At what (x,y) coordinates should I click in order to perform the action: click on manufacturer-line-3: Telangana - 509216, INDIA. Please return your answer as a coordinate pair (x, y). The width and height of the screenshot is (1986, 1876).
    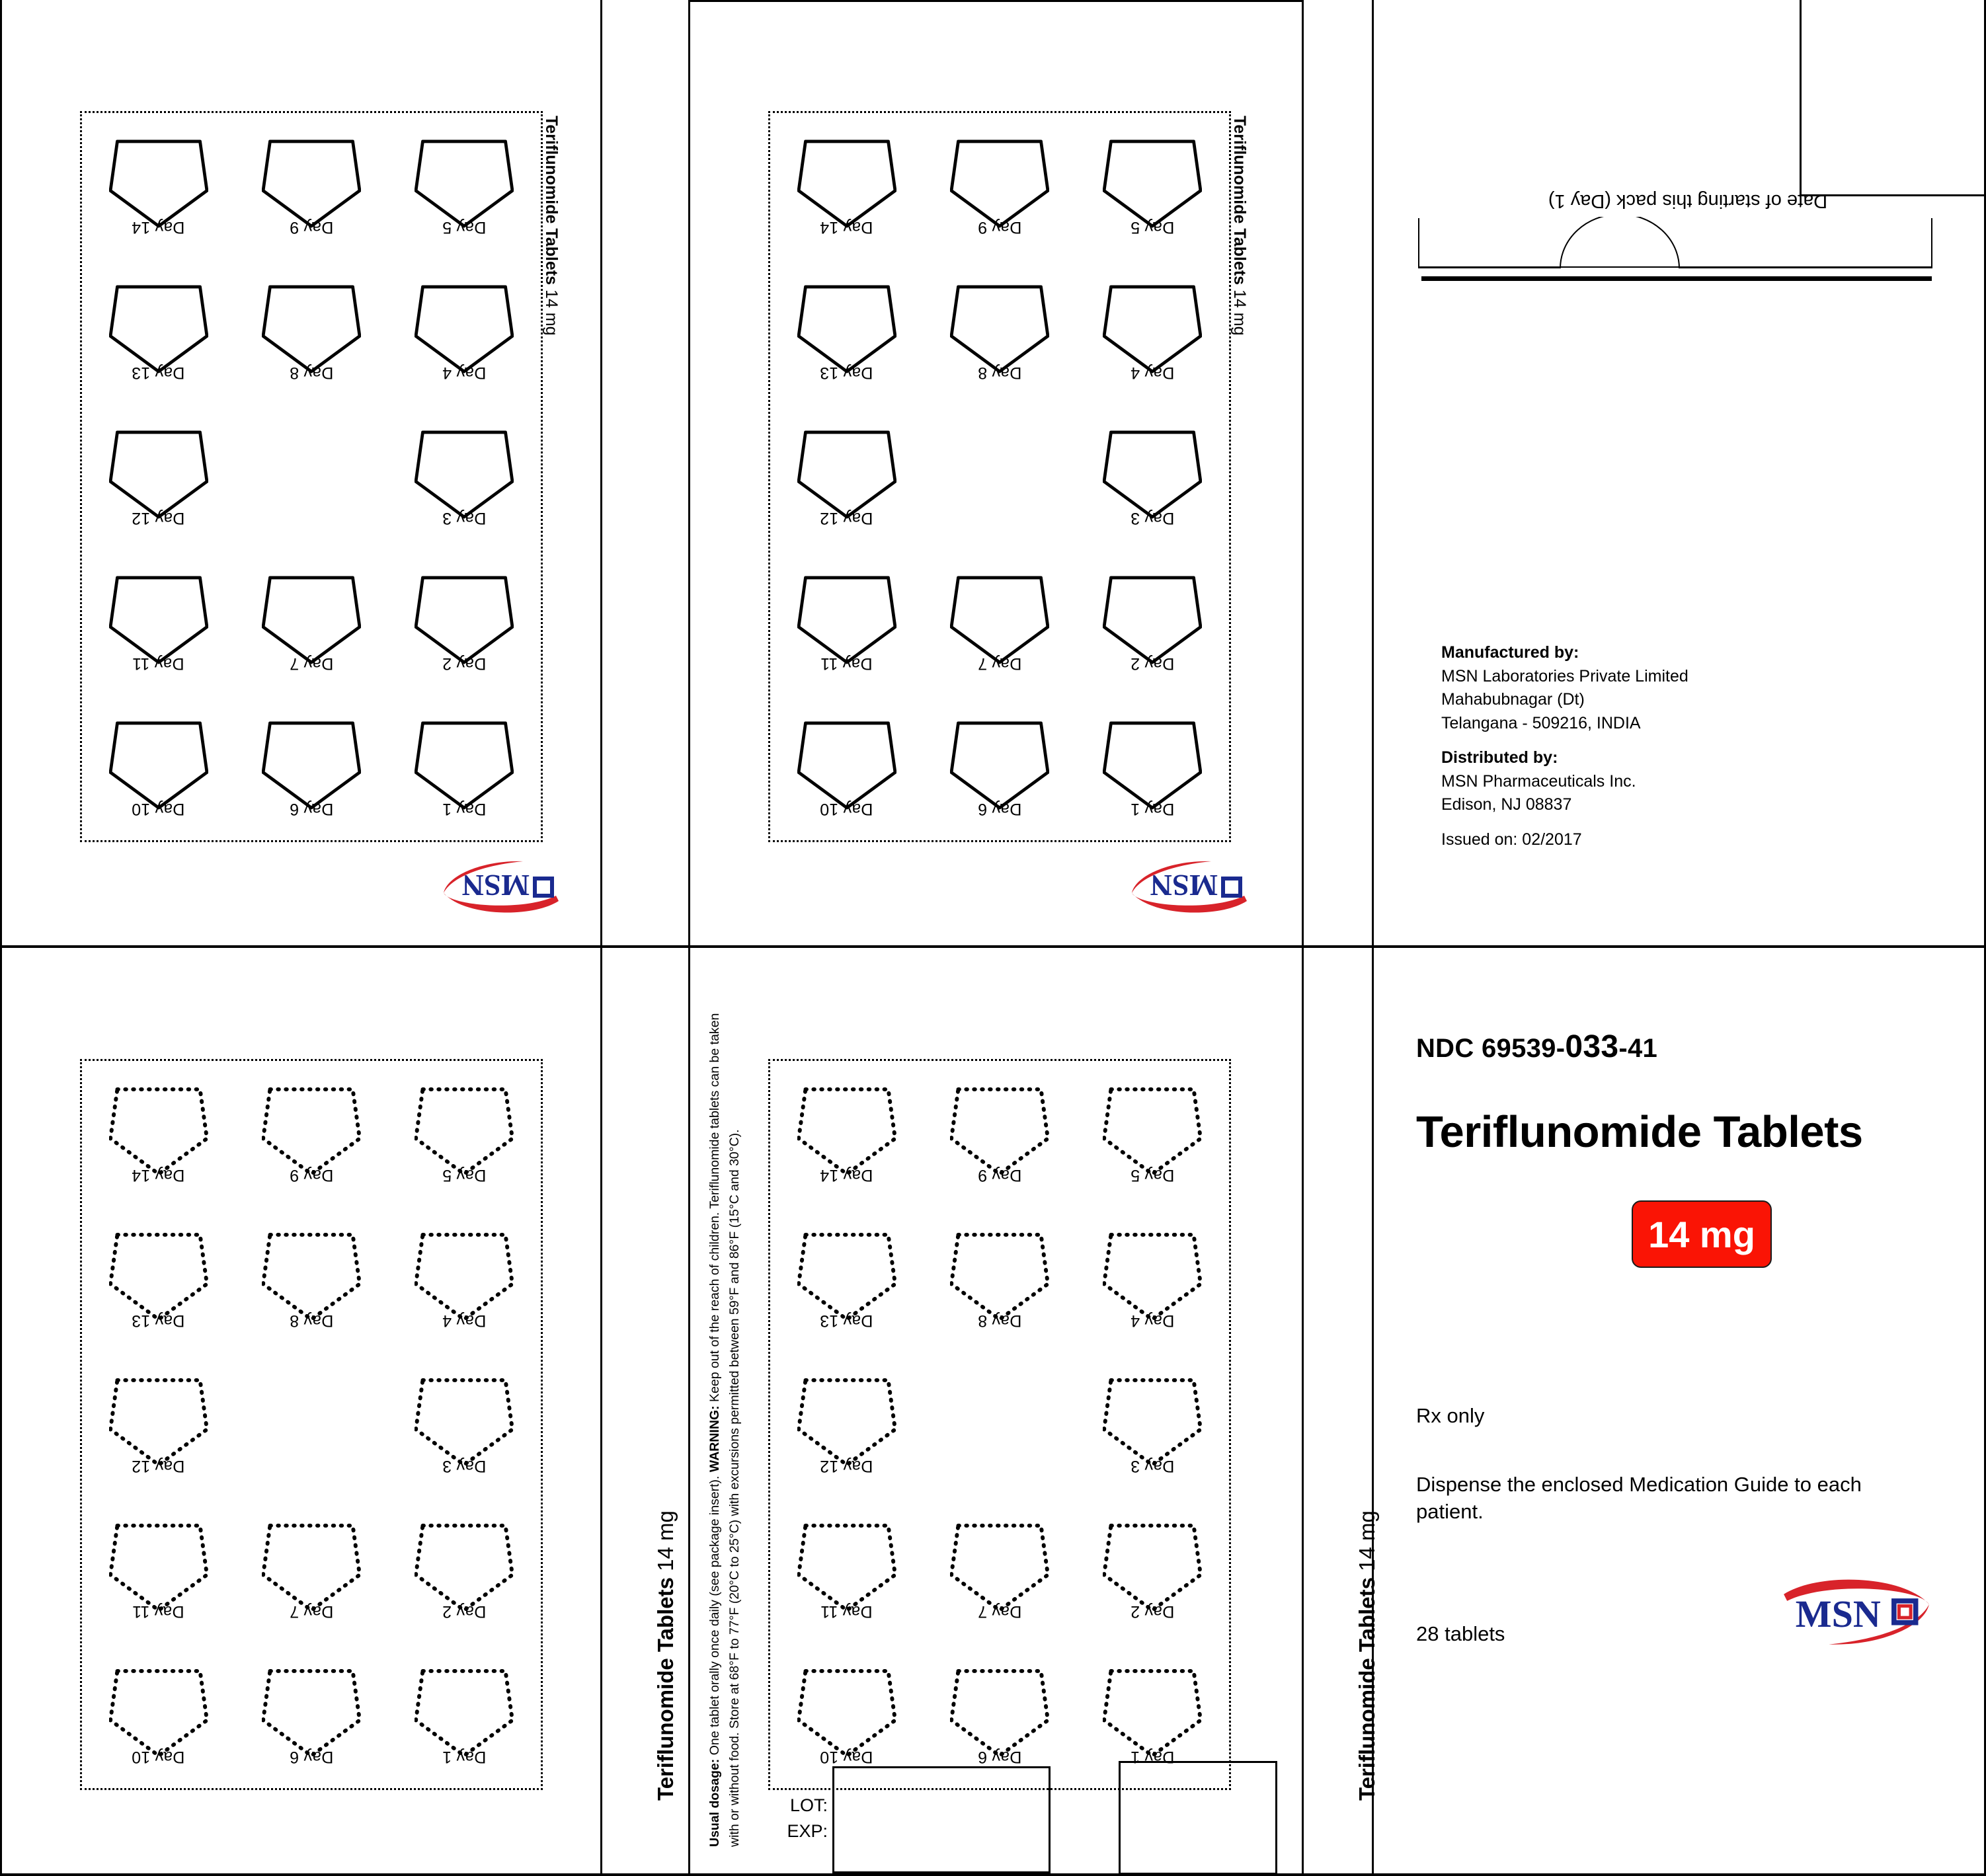
    Looking at the image, I should click on (1541, 722).